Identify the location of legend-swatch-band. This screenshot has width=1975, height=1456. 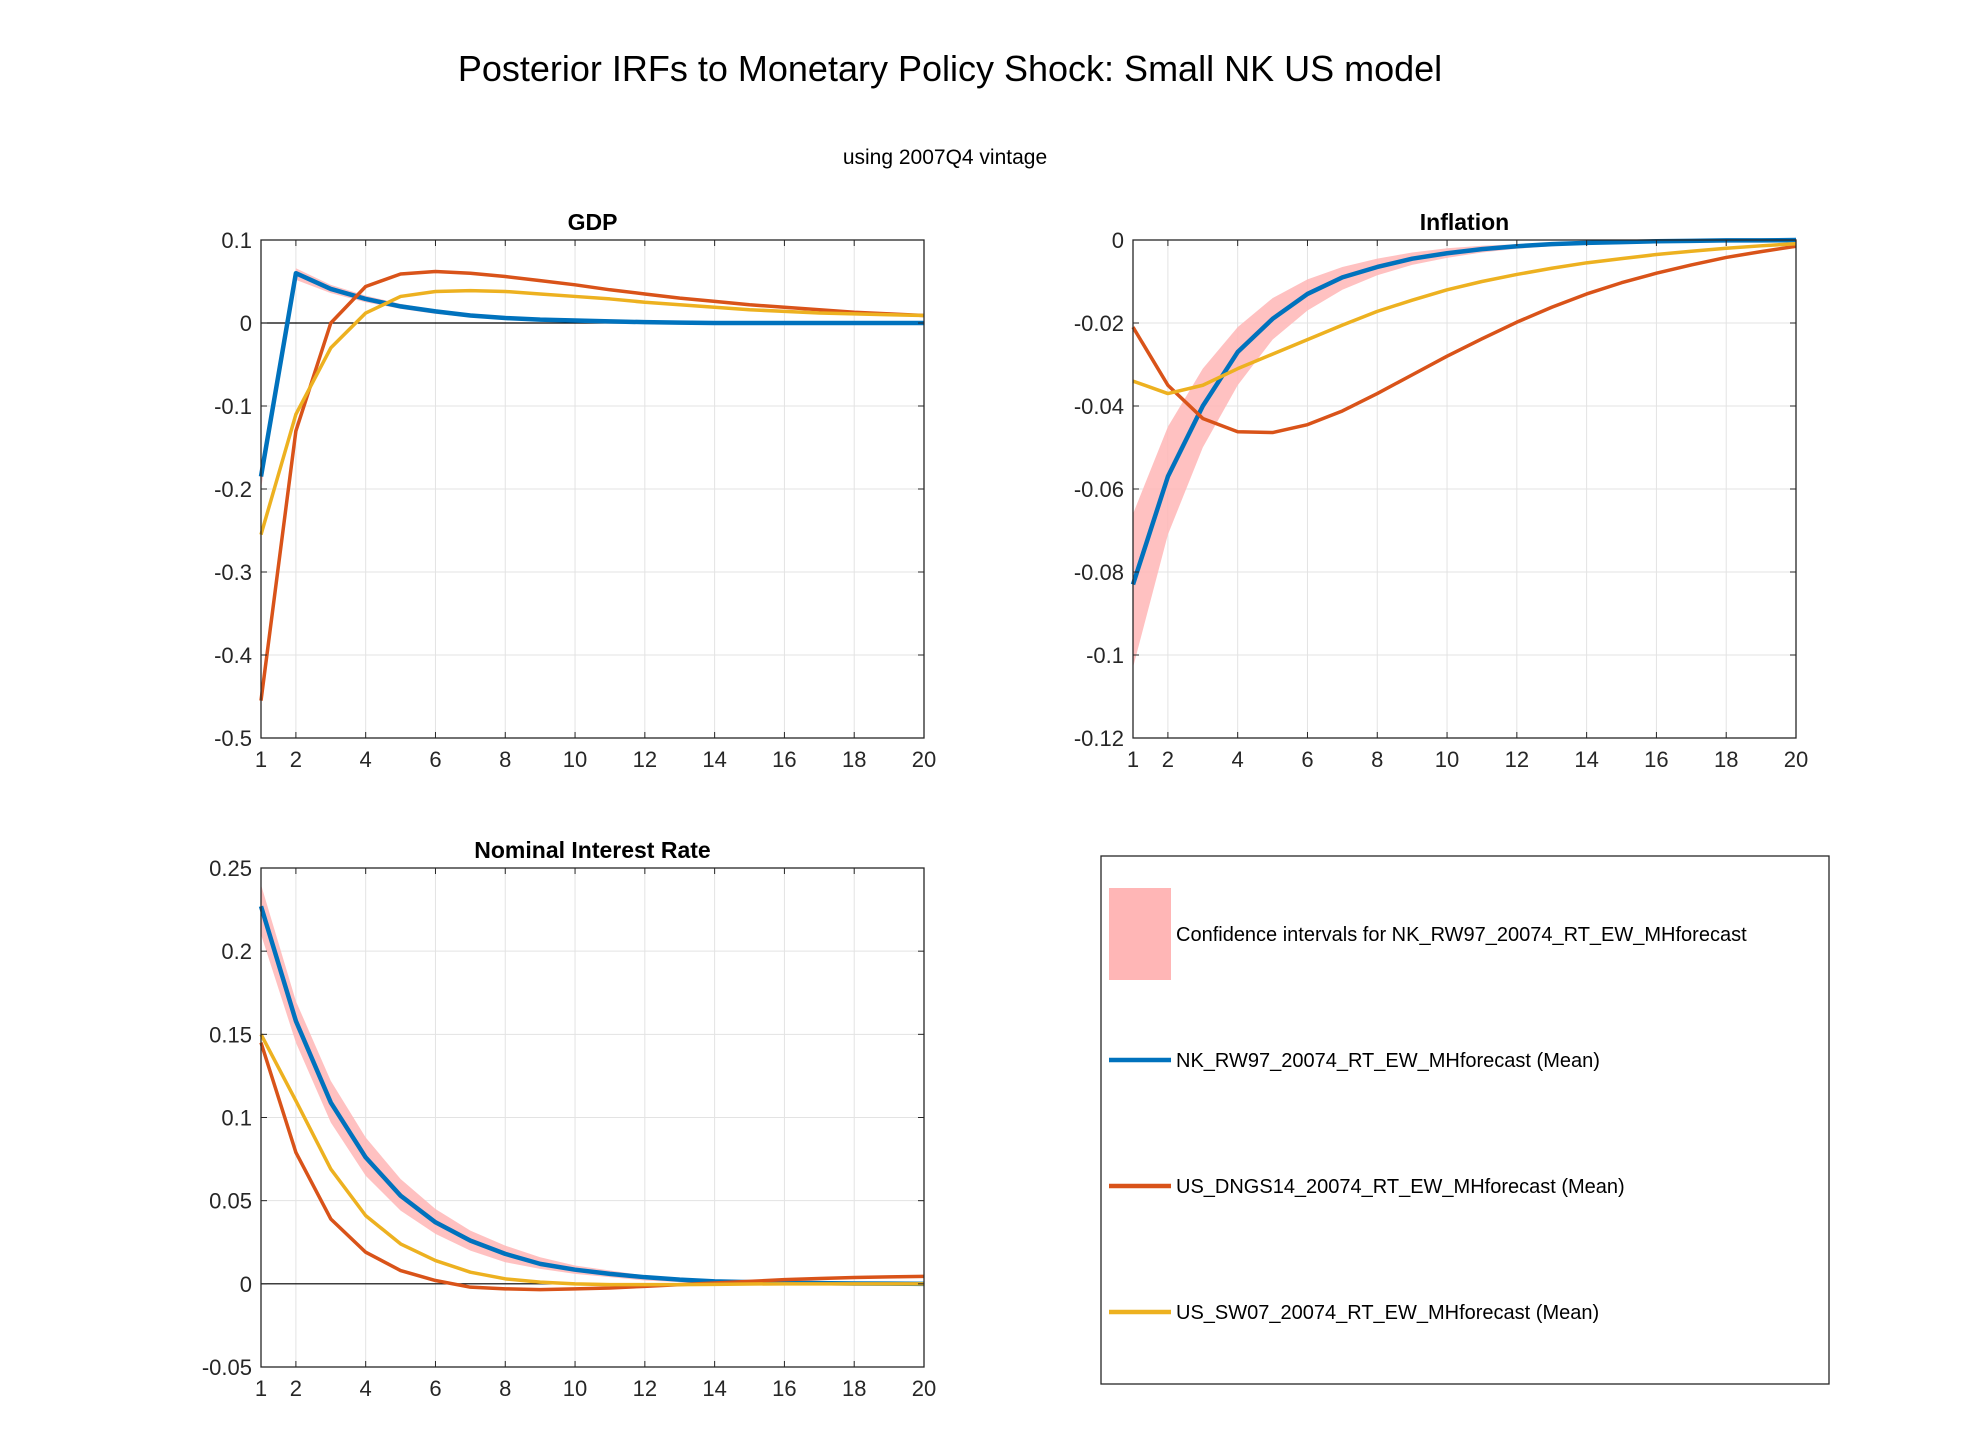
(1140, 934).